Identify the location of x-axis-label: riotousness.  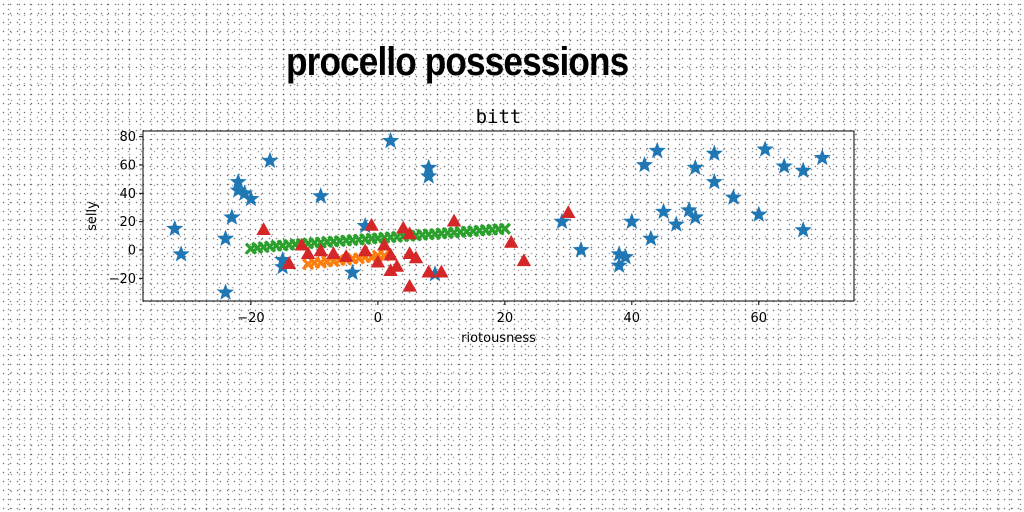
(498, 338).